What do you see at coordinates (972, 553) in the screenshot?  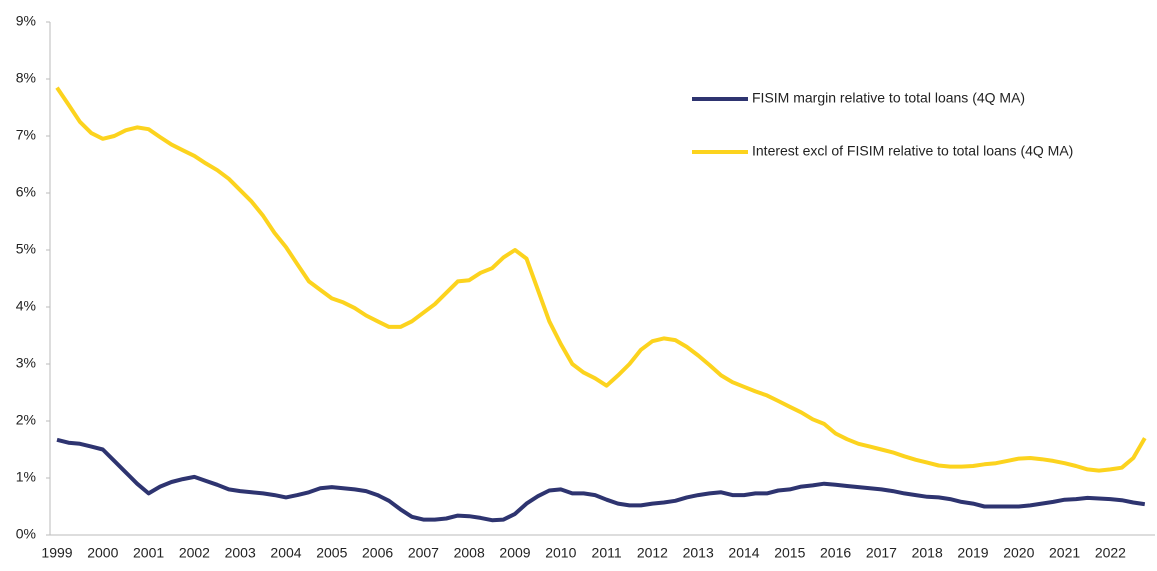 I see `x-tick-label: 2019` at bounding box center [972, 553].